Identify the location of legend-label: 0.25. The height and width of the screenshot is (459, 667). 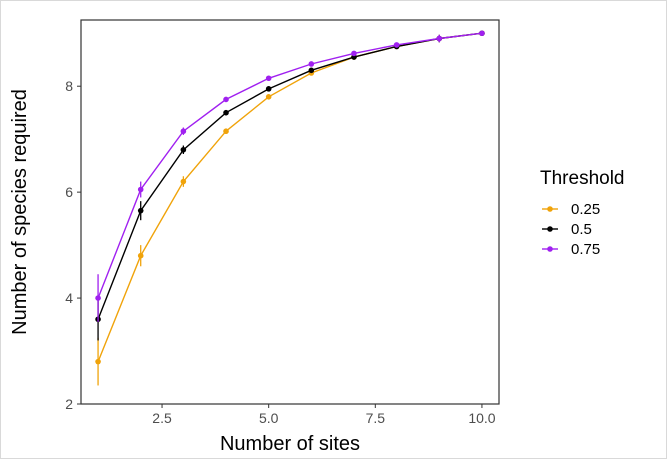
(585, 209).